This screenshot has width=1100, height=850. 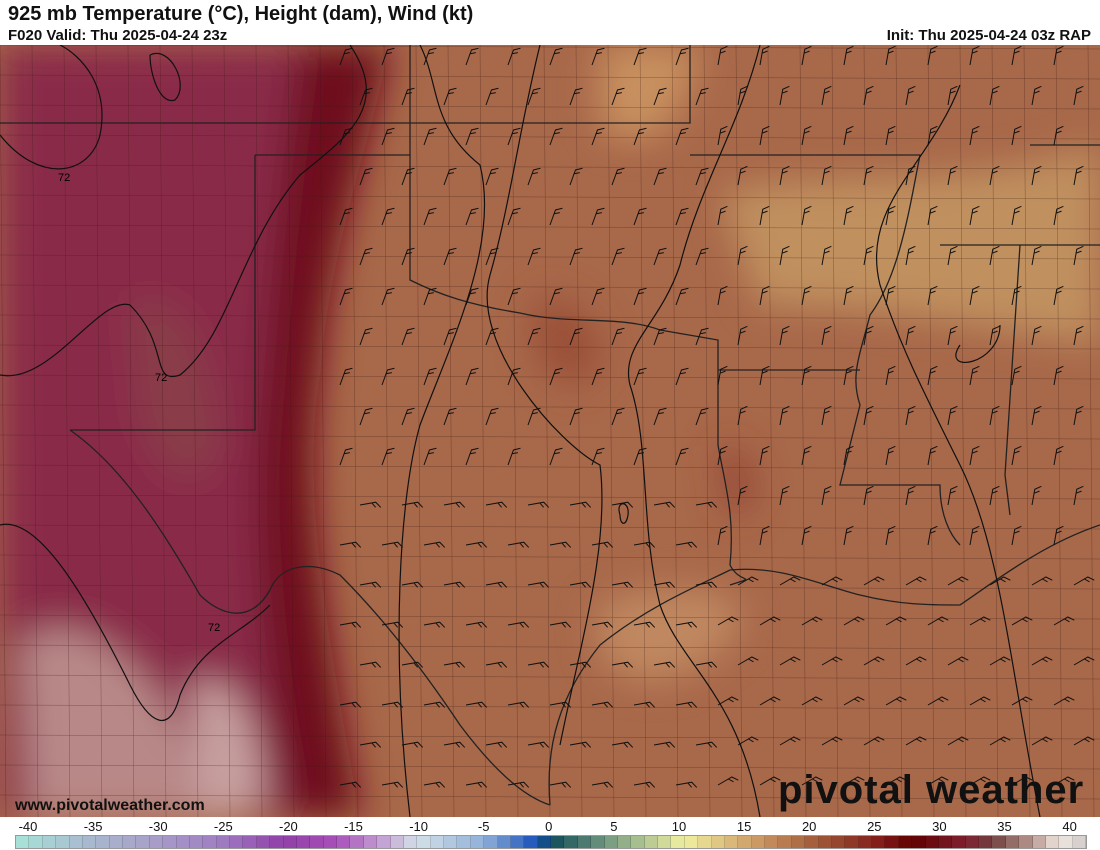 I want to click on colorbar, so click(x=551, y=842).